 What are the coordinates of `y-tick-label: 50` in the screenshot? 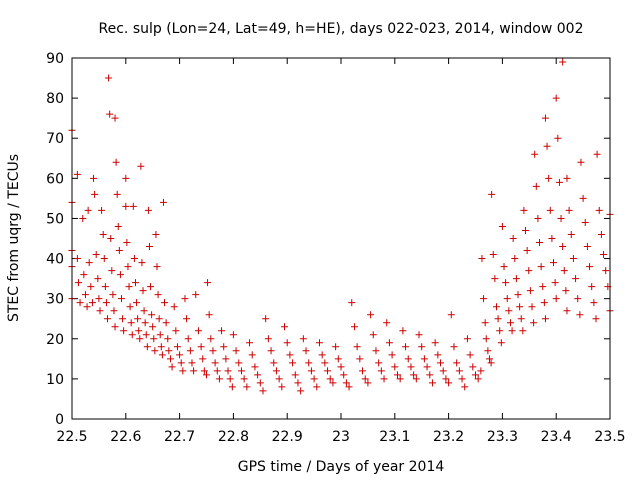 It's located at (55, 219).